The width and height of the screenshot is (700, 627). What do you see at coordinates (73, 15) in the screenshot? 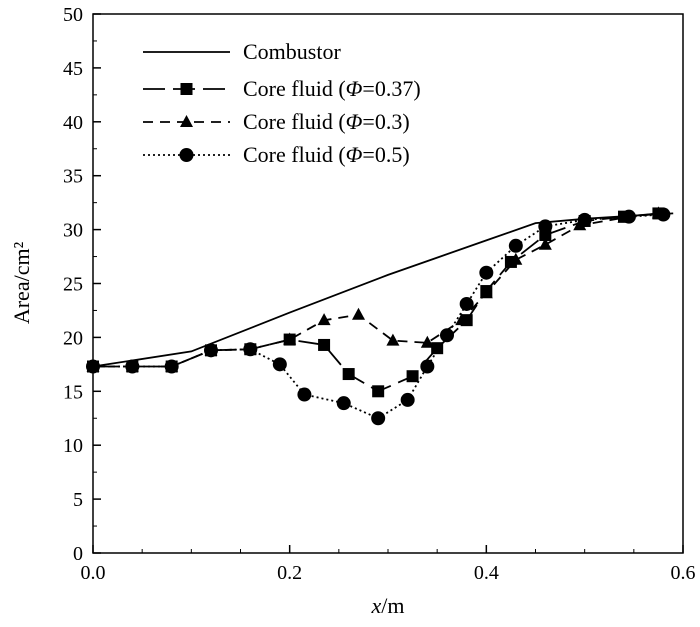
I see `y-tick-label: 50` at bounding box center [73, 15].